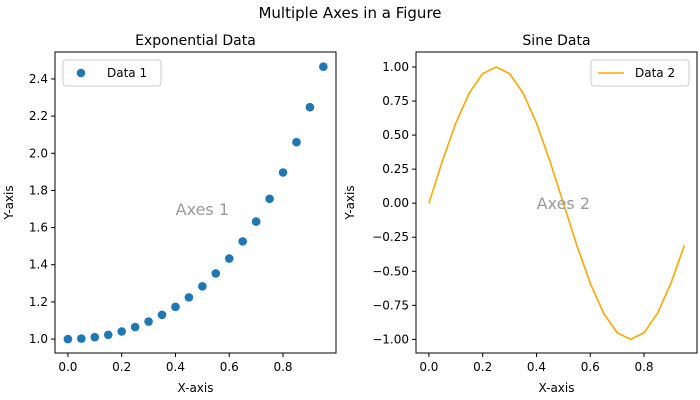 The image size is (700, 400). What do you see at coordinates (202, 209) in the screenshot?
I see `axes-annotation: Axes 1` at bounding box center [202, 209].